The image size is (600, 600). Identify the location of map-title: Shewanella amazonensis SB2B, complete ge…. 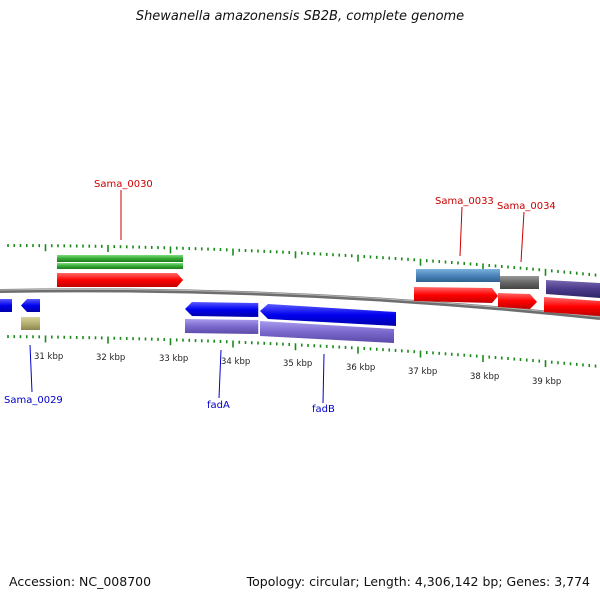
(300, 16).